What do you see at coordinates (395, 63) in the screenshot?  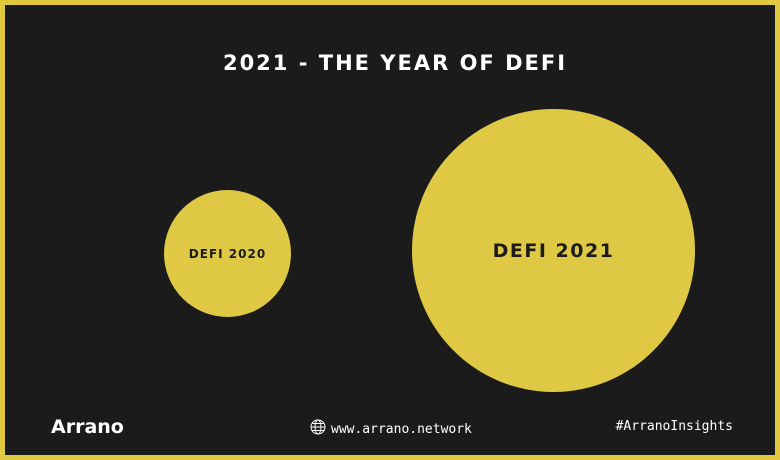 I see `page-title: 2021 - THE YEAR OF DEFI` at bounding box center [395, 63].